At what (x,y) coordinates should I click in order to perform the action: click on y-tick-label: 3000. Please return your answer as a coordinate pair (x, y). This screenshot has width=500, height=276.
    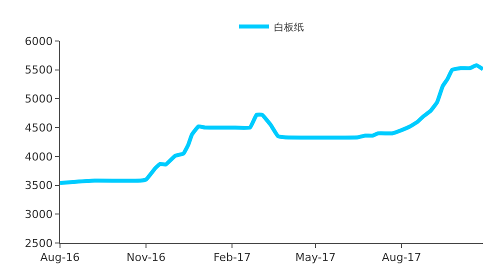
    Looking at the image, I should click on (38, 214).